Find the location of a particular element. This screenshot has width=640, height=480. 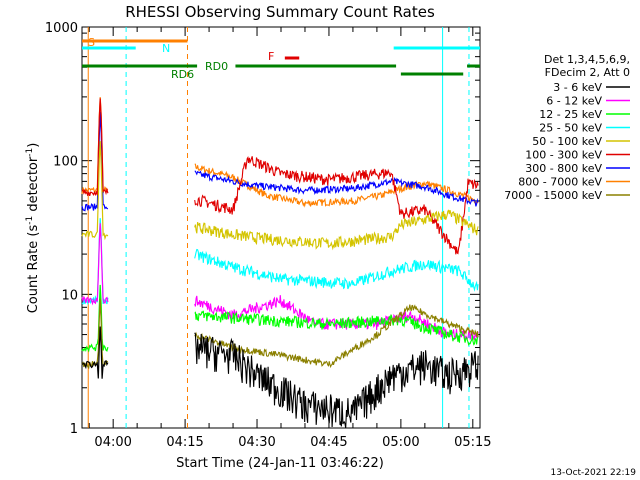

flag-label-rd6: RD6 is located at coordinates (182, 74).